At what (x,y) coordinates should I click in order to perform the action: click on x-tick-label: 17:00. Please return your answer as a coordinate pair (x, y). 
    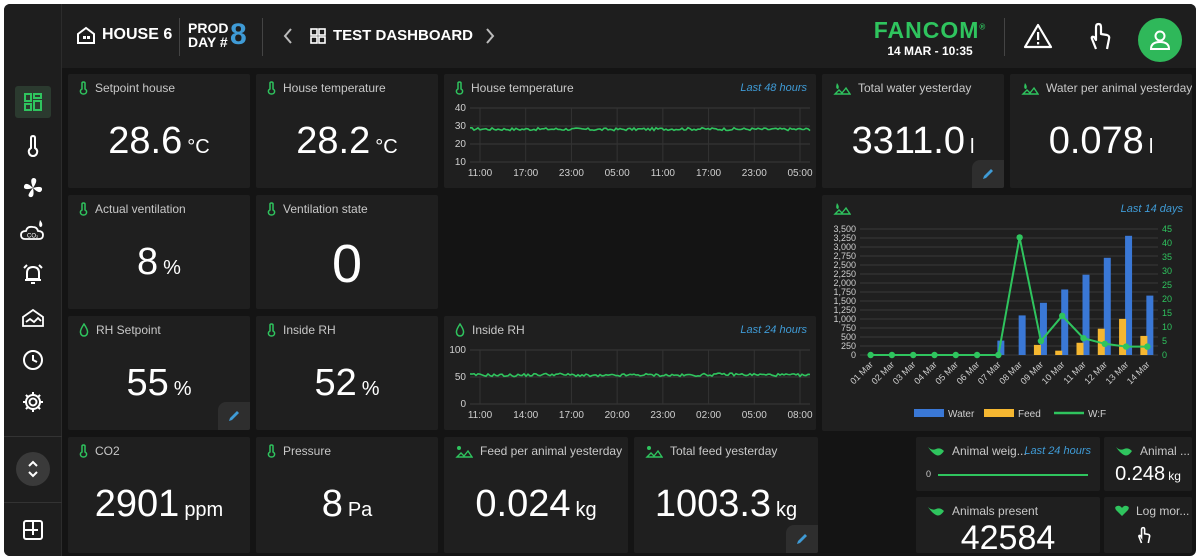
    Looking at the image, I should click on (571, 415).